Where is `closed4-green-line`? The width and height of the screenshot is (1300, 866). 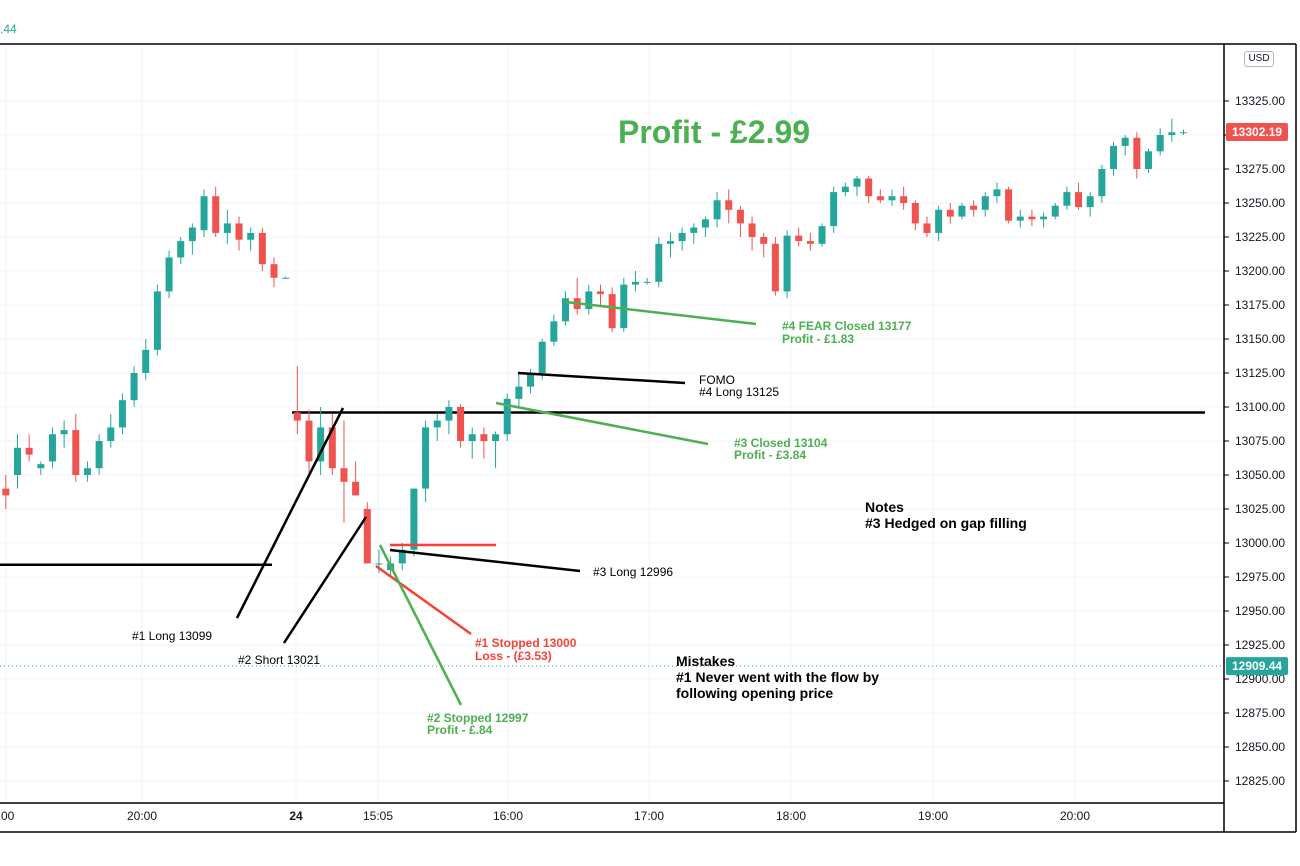
closed4-green-line is located at coordinates (661, 313).